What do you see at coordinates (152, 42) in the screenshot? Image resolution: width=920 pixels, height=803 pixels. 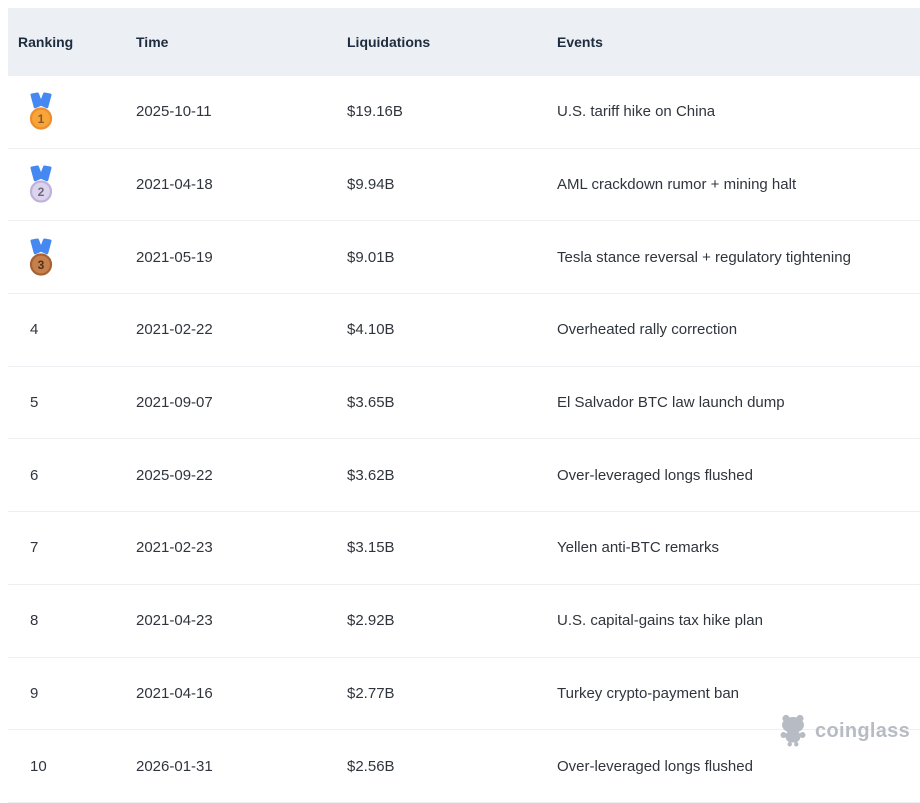 I see `column-header-time: Time` at bounding box center [152, 42].